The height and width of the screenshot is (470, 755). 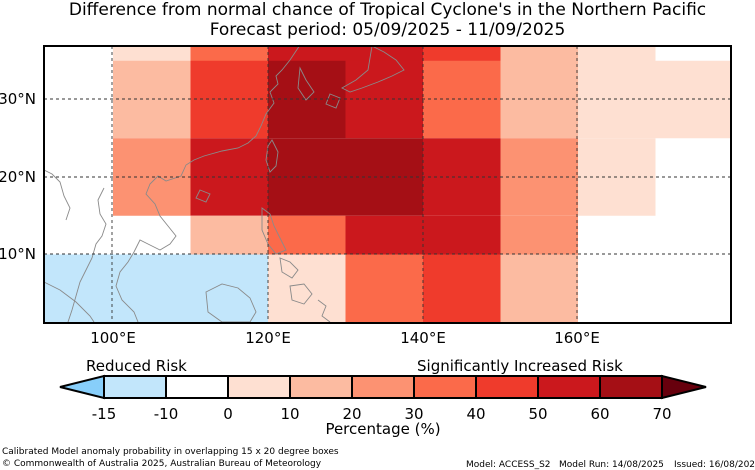 I want to click on colorbar-tick-label: 60, so click(x=599, y=414).